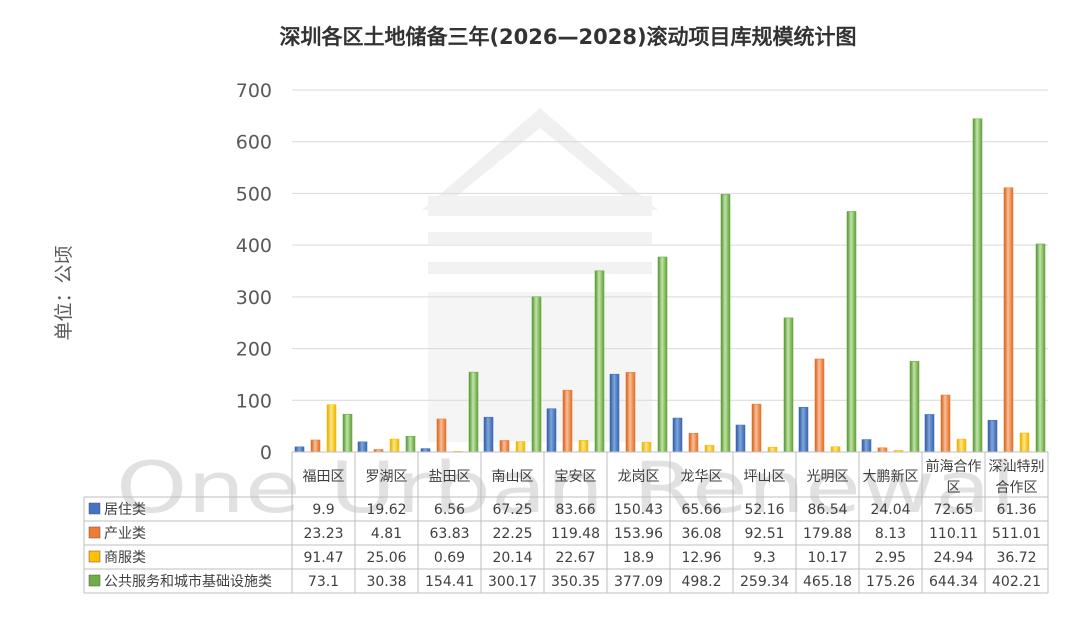 The image size is (1080, 631). Describe the element at coordinates (638, 534) in the screenshot. I see `data-label: 153.96` at that location.